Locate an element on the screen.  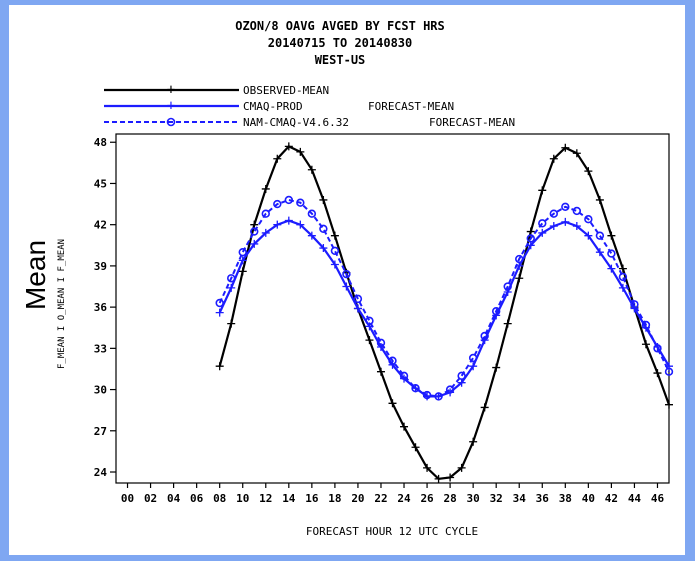
y-axis-big-label: Mean is located at coordinates (35, 275).